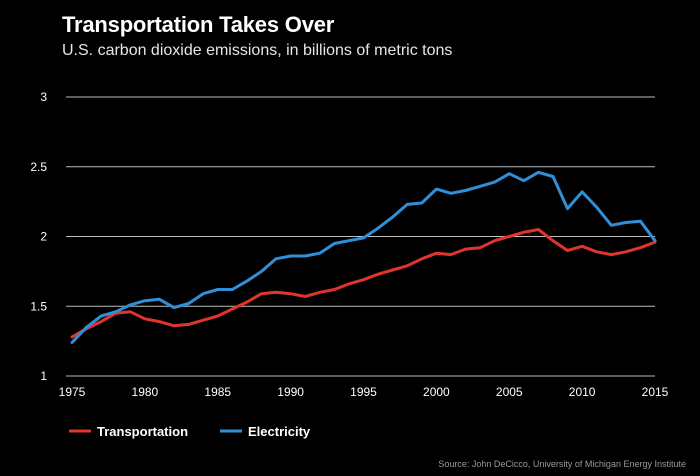 Image resolution: width=700 pixels, height=476 pixels. I want to click on x-tick-label: 1995, so click(363, 392).